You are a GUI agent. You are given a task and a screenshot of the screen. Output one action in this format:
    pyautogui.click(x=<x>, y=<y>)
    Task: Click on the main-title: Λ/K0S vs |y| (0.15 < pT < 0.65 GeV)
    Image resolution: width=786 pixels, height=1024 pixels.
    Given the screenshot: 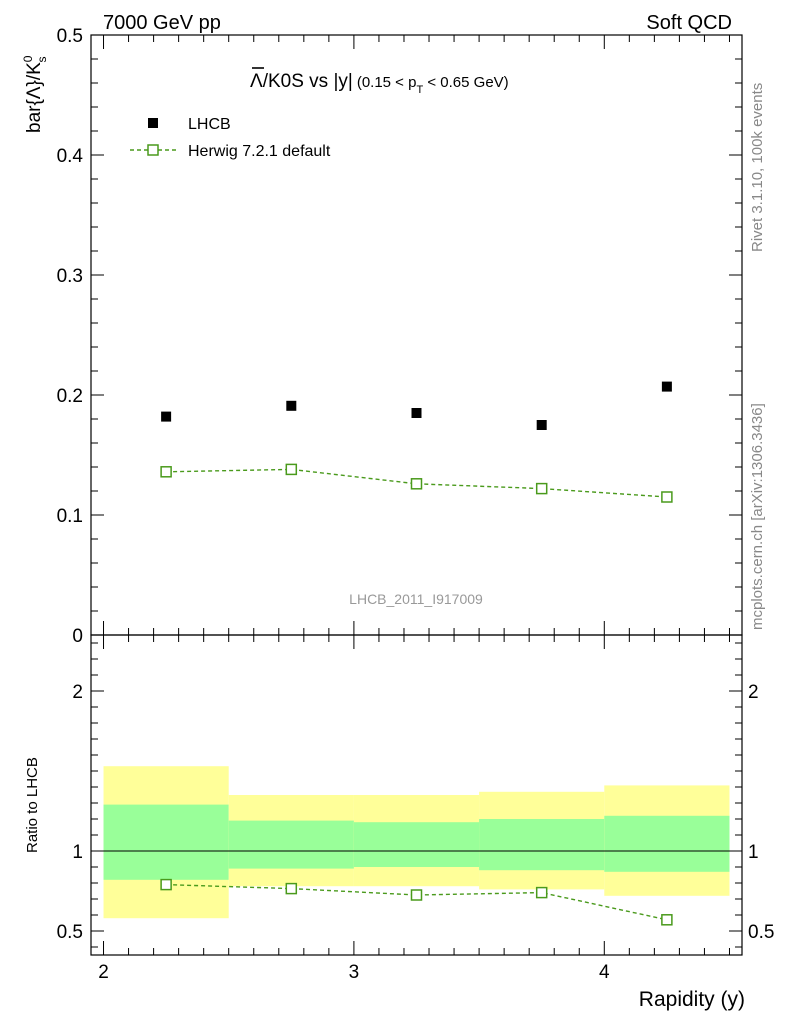 What is the action you would take?
    pyautogui.click(x=379, y=83)
    